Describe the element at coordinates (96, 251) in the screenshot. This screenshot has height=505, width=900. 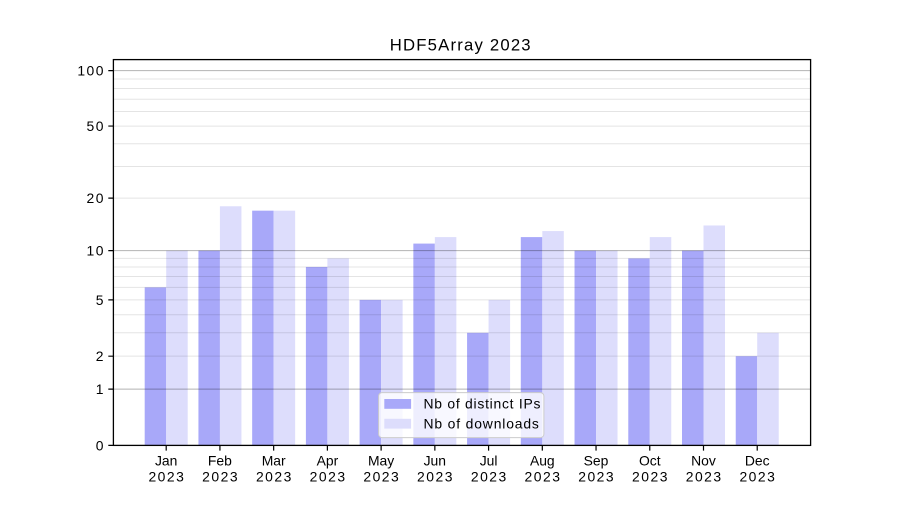
I see `svg-text: 10` at that location.